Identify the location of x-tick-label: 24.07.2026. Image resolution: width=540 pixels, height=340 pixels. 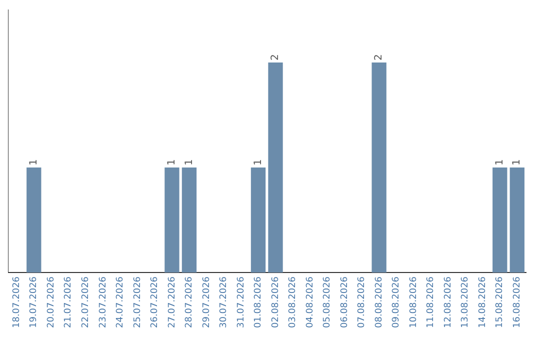
(121, 302).